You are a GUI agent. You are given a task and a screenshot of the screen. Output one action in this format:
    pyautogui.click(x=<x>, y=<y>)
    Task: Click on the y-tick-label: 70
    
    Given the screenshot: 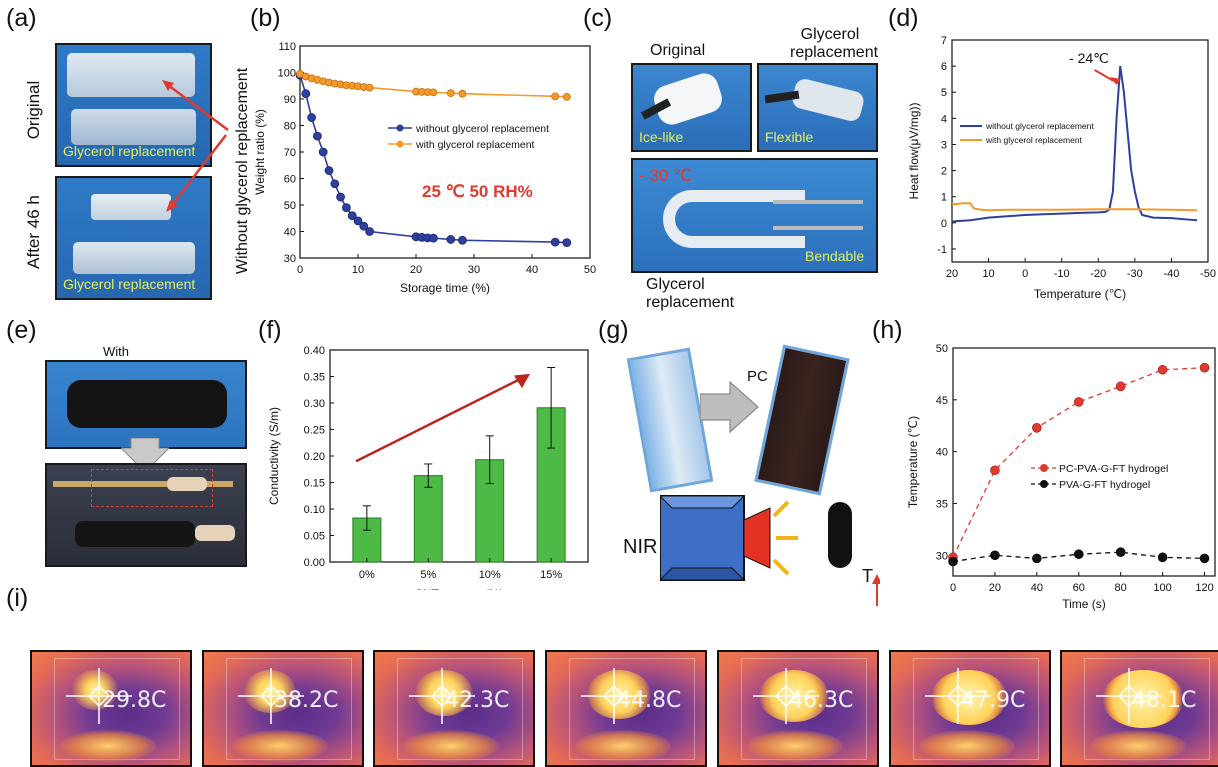 What is the action you would take?
    pyautogui.click(x=290, y=153)
    